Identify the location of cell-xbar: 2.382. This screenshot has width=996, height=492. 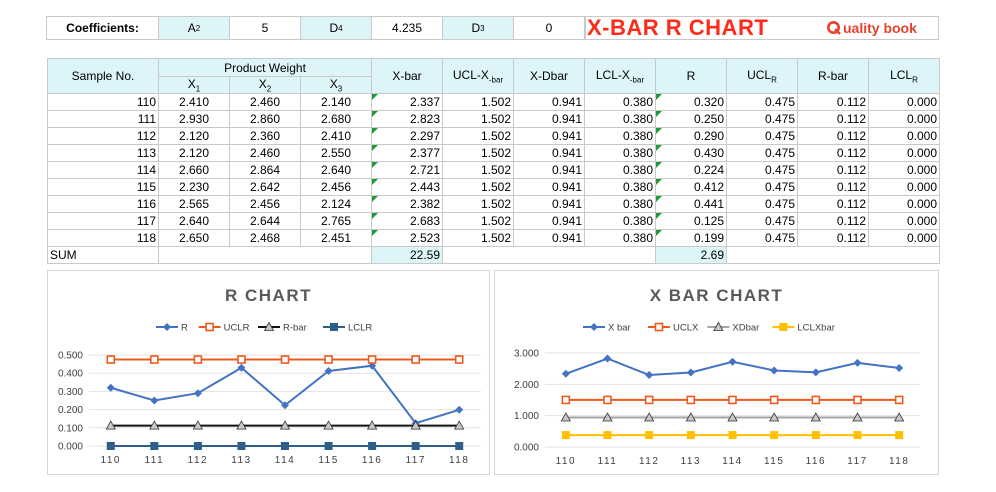
(407, 204).